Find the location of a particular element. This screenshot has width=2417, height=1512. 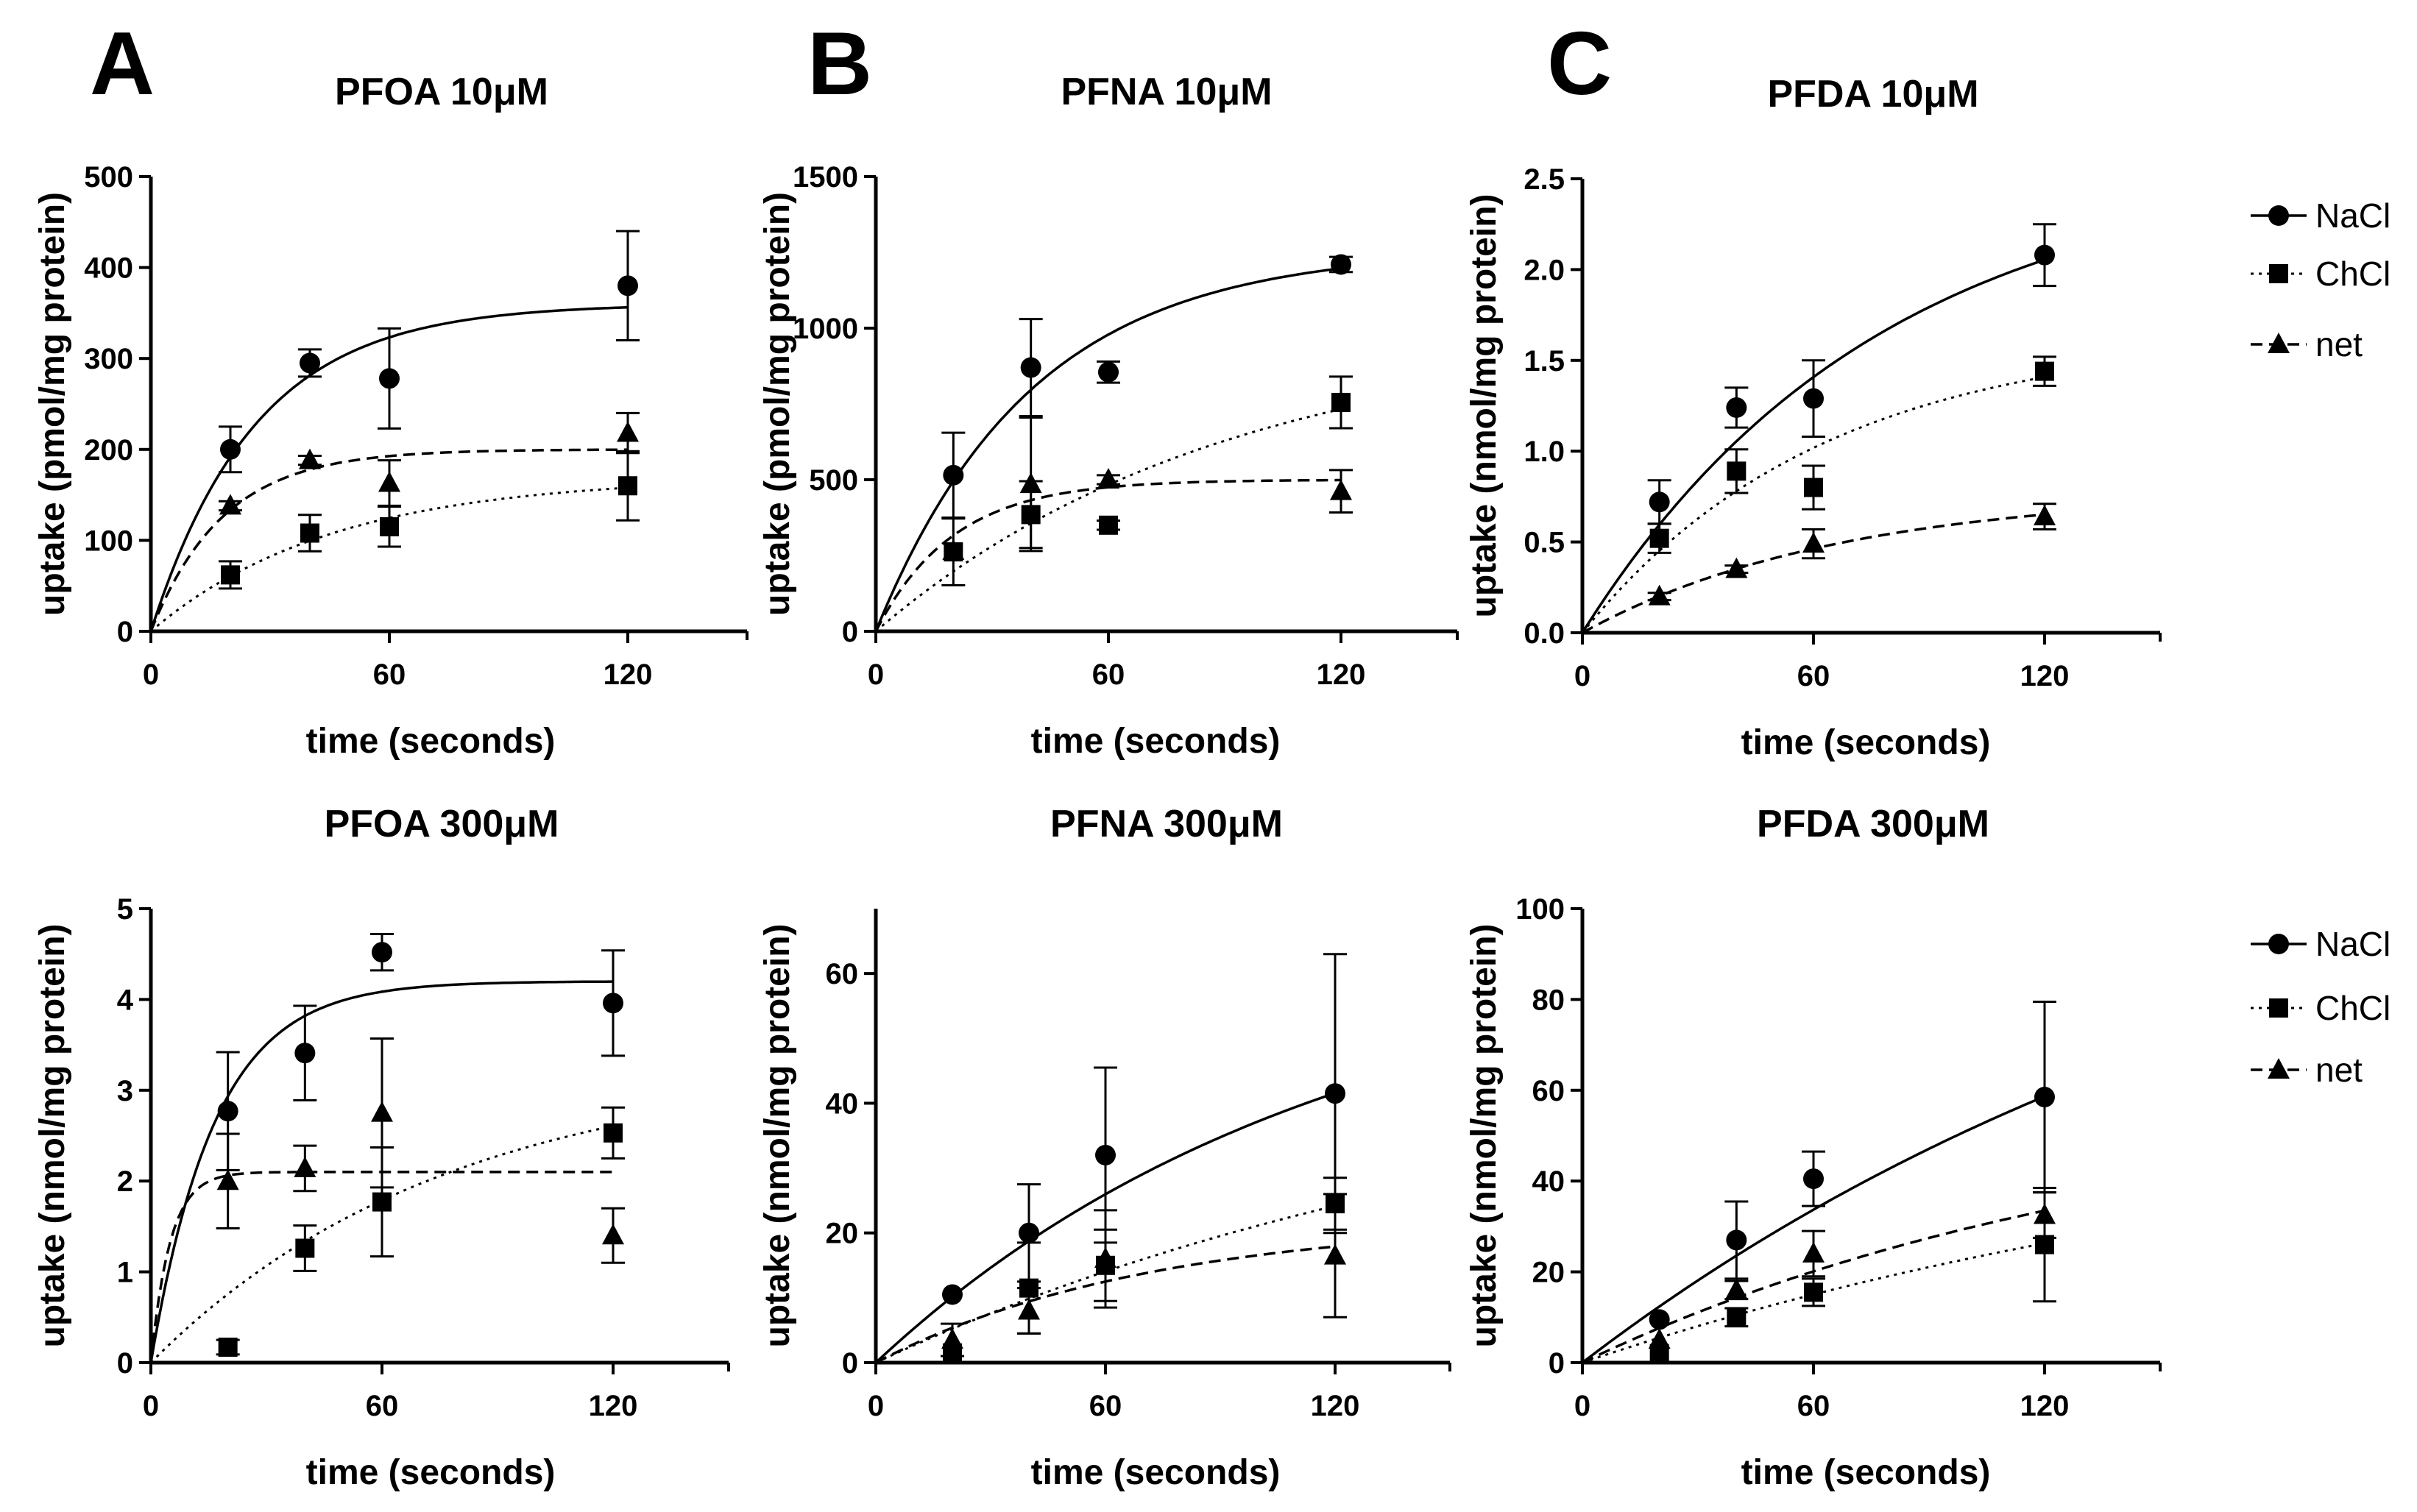

chart-title: PFDA 10μM is located at coordinates (1873, 94).